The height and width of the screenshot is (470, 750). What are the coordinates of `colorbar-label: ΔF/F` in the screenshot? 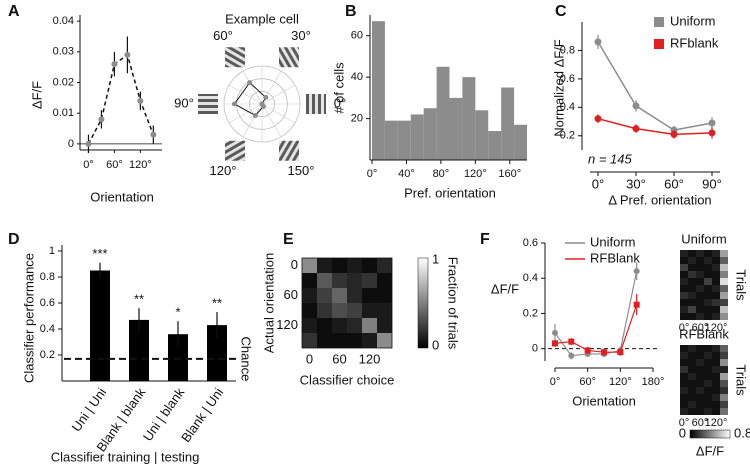 It's located at (710, 450).